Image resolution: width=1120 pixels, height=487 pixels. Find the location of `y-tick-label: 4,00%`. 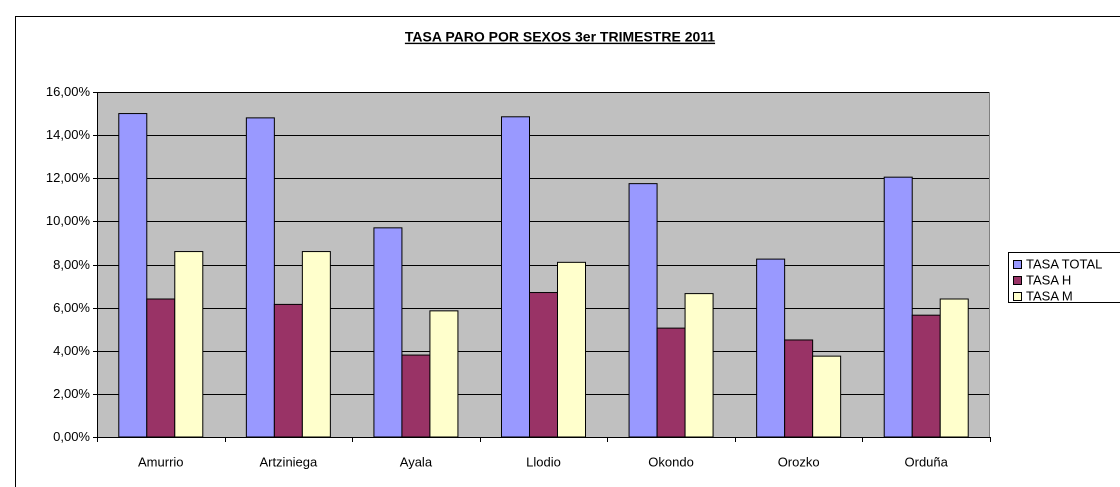

y-tick-label: 4,00% is located at coordinates (71, 350).